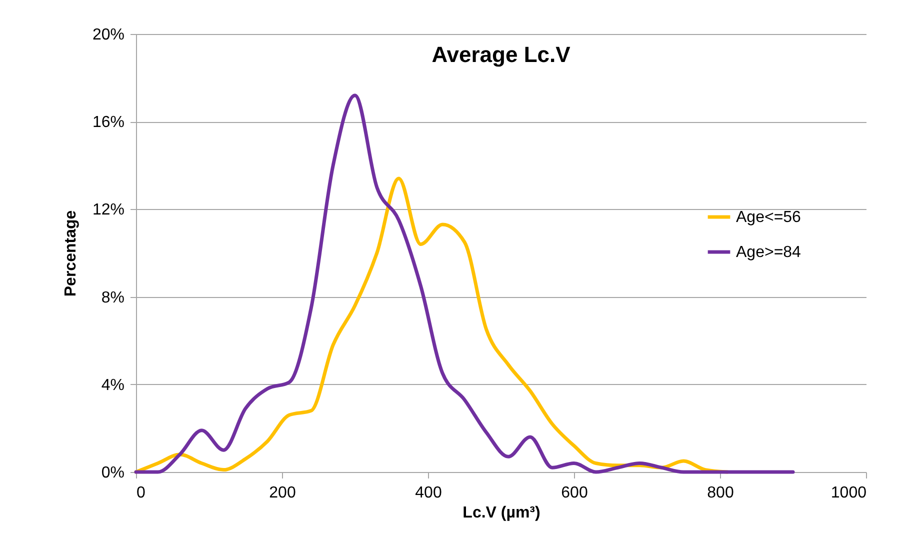  What do you see at coordinates (501, 54) in the screenshot?
I see `chart-title: Average Lc.V` at bounding box center [501, 54].